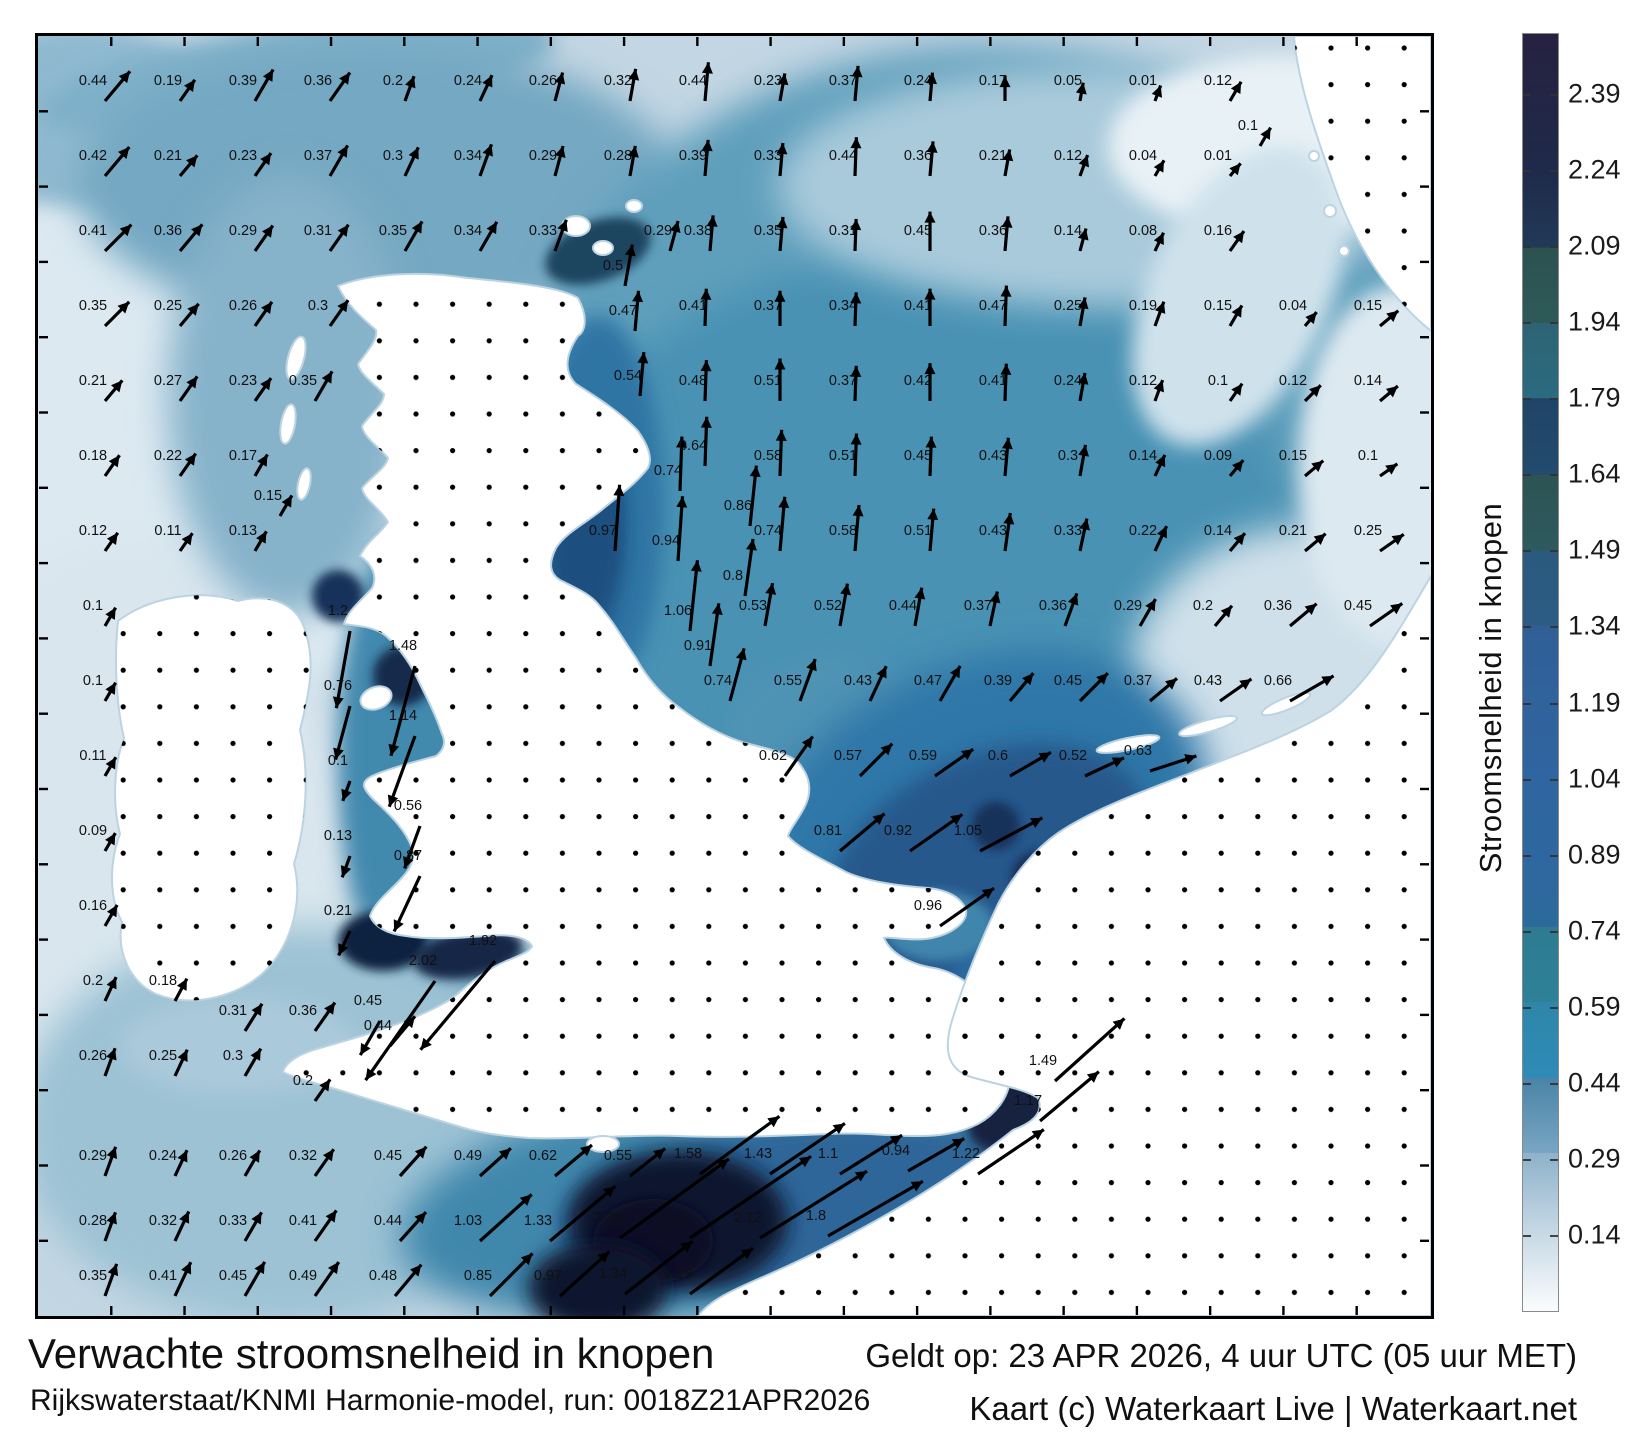 Image resolution: width=1650 pixels, height=1450 pixels. Describe the element at coordinates (543, 156) in the screenshot. I see `current-value-label: 0.29` at that location.